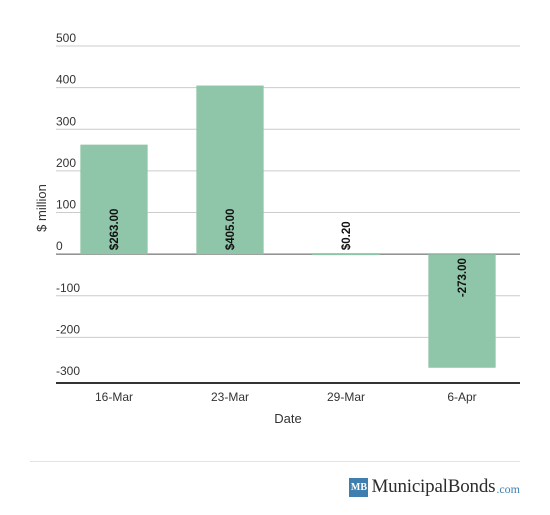 This screenshot has width=550, height=515. Describe the element at coordinates (359, 487) in the screenshot. I see `logo-badge: MB` at that location.